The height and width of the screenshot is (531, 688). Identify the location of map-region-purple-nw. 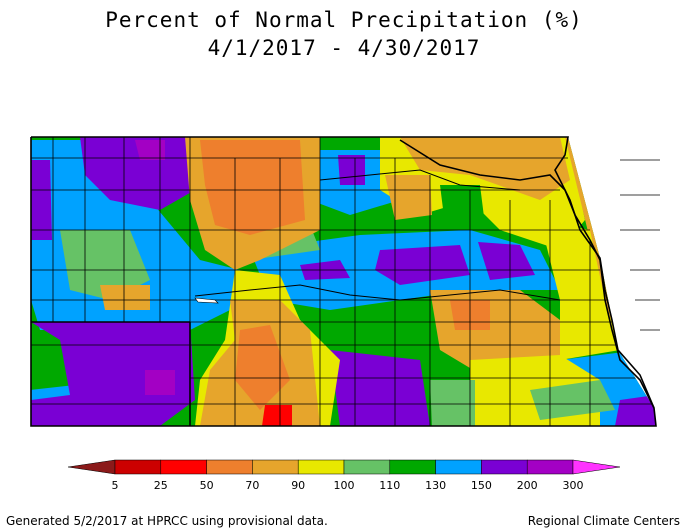
(137, 173).